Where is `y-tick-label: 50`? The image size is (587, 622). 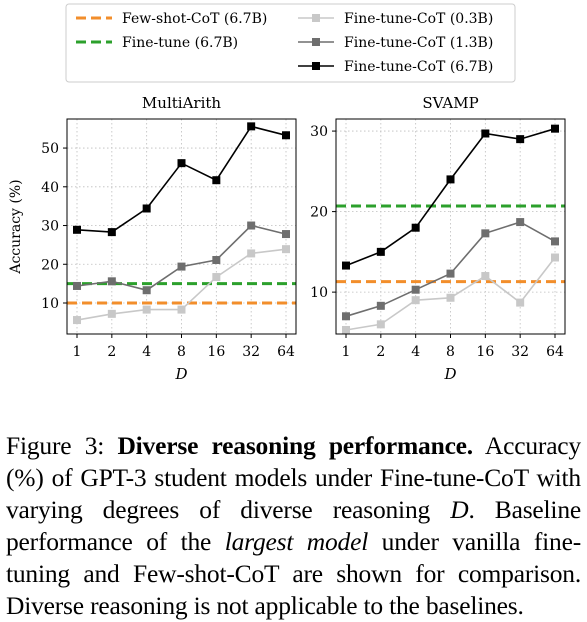
y-tick-label: 50 is located at coordinates (50, 149).